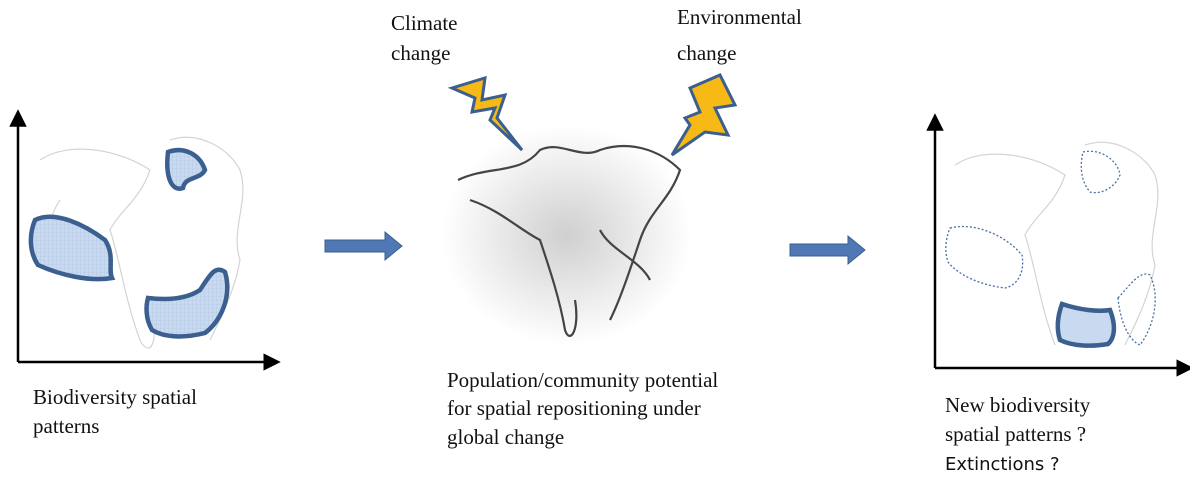 This screenshot has height=484, width=1190. I want to click on caption: Biodiversity spatial, so click(115, 397).